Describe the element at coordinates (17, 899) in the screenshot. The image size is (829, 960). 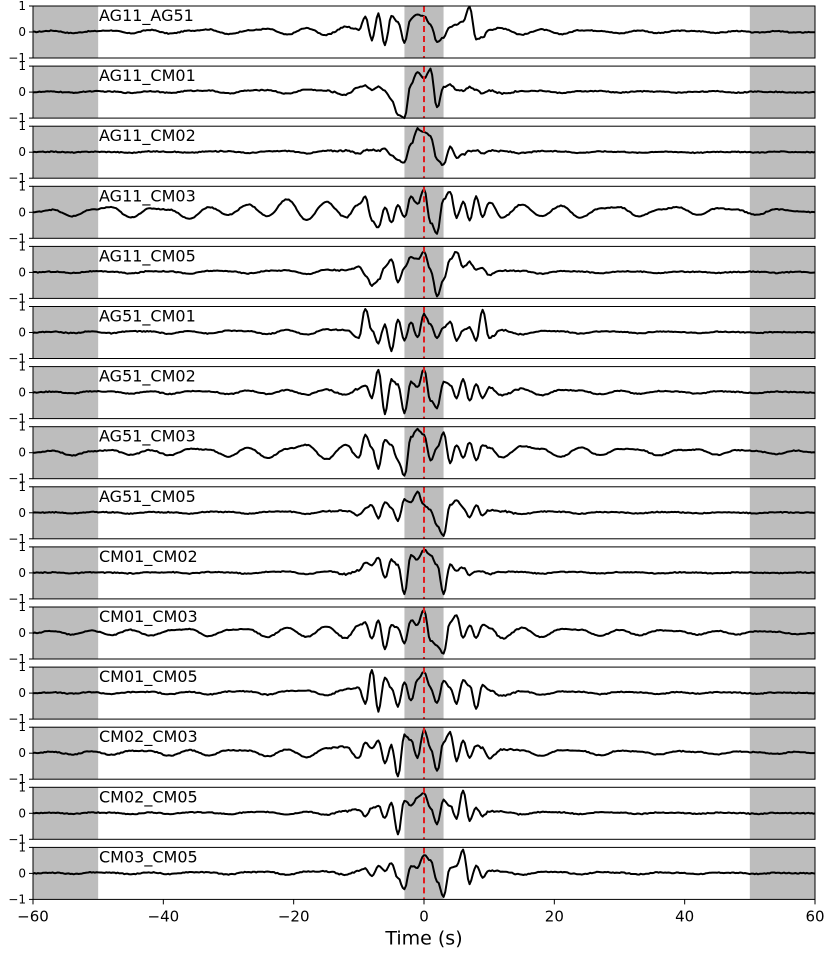
I see `y-tick-label-14-2: −1` at that location.